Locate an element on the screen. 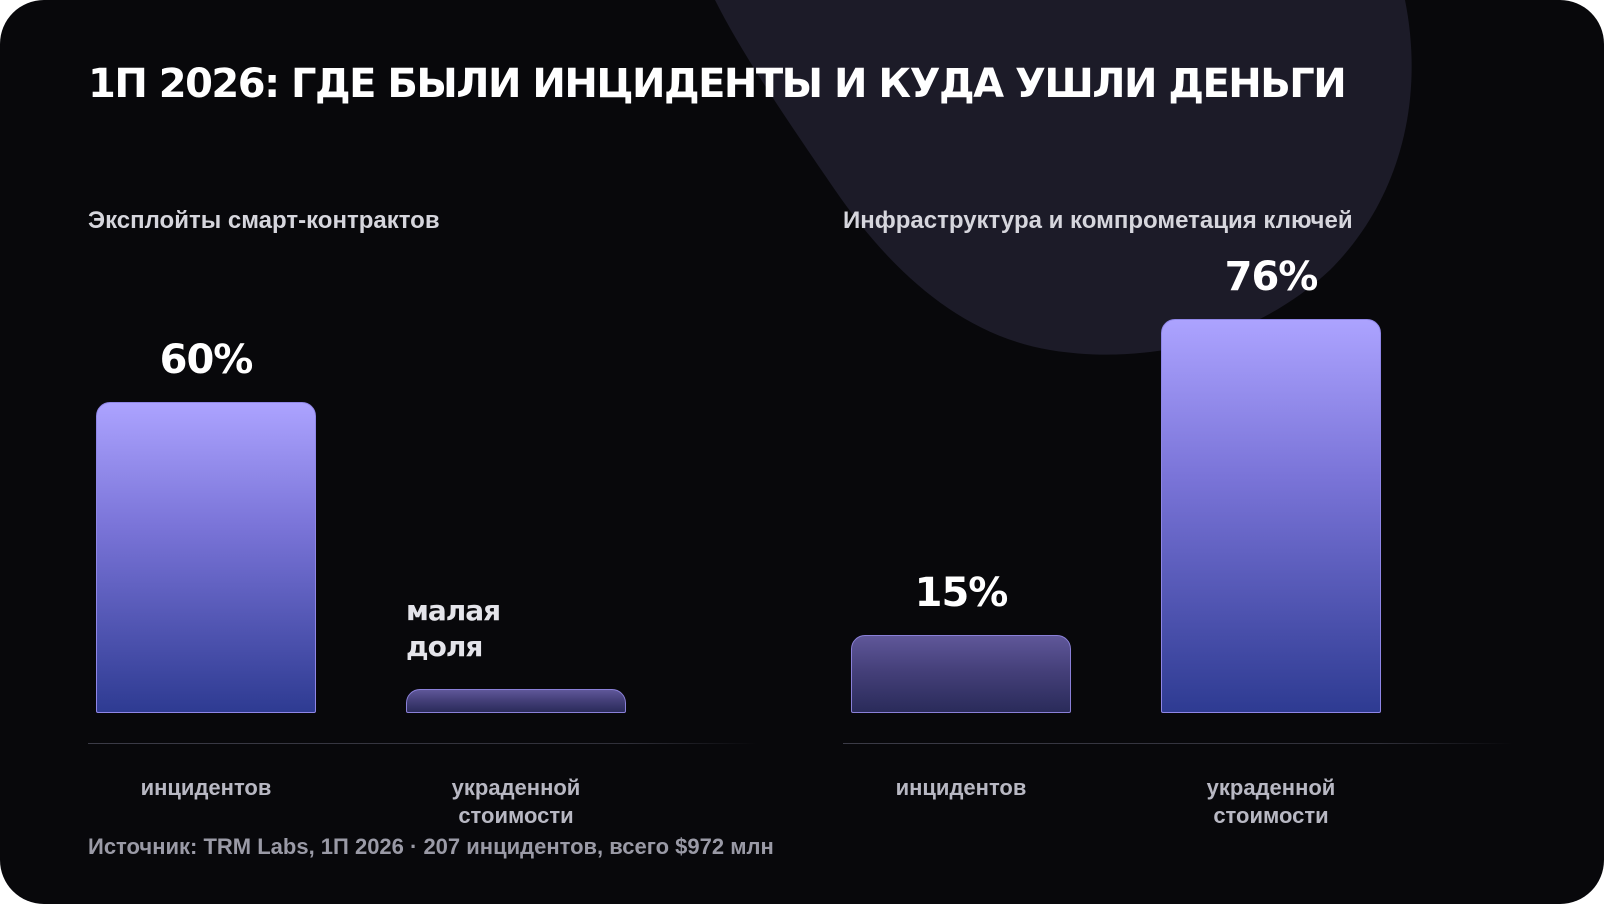  category-label-incidents-left: инцидентов is located at coordinates (206, 787).